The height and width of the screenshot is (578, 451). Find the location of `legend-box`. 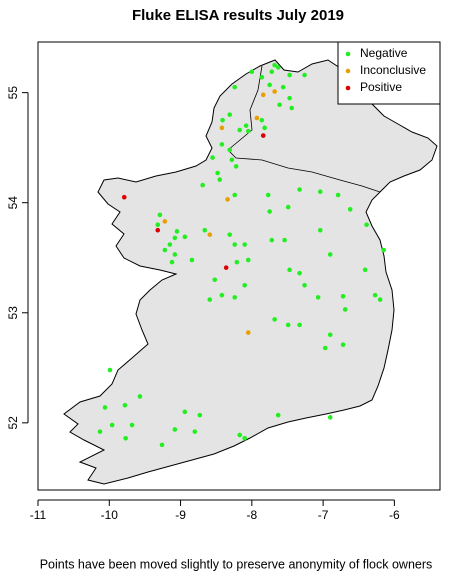

legend-box is located at coordinates (389, 73).